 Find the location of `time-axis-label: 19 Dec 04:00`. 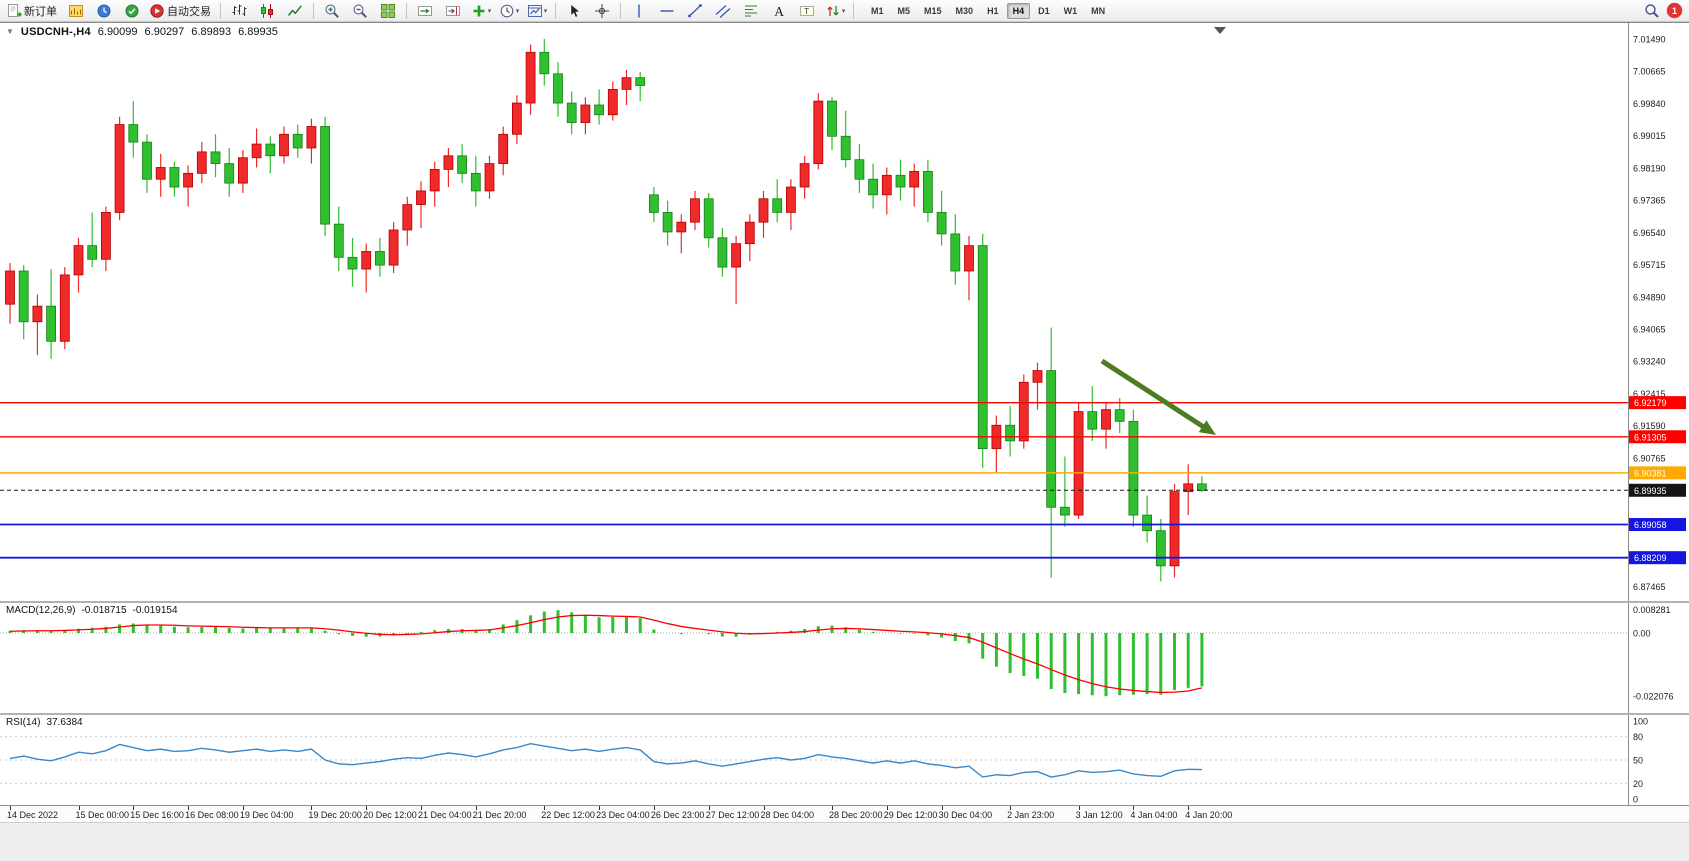

time-axis-label: 19 Dec 04:00 is located at coordinates (266, 815).